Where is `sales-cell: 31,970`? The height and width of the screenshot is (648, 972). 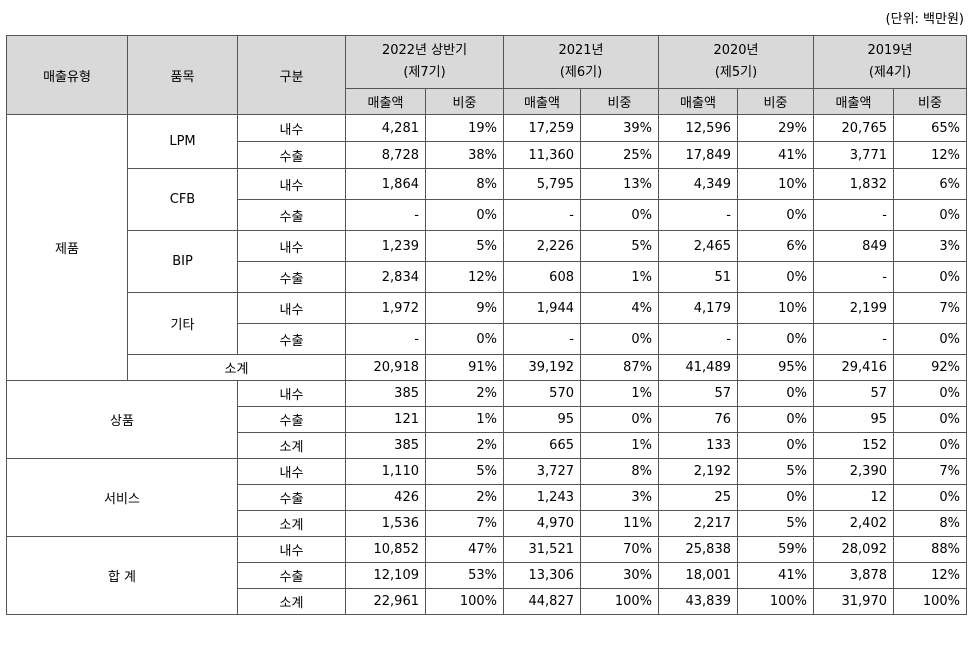 sales-cell: 31,970 is located at coordinates (853, 601).